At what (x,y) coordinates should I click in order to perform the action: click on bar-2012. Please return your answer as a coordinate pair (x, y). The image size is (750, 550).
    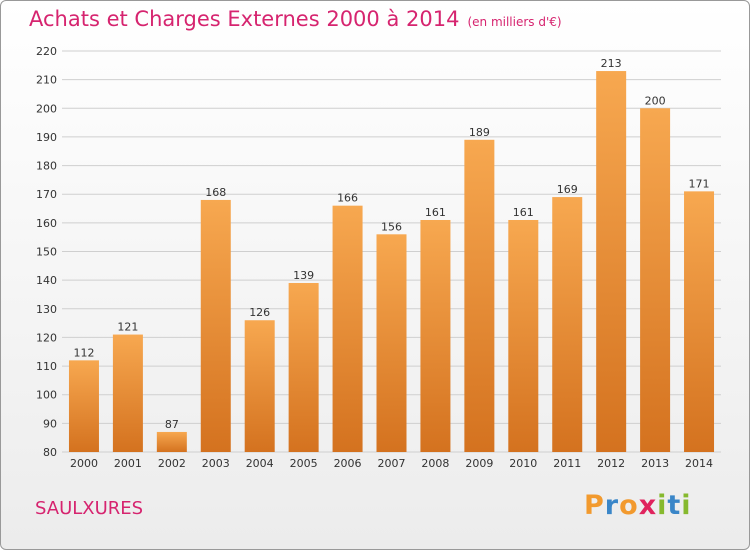
    Looking at the image, I should click on (611, 262).